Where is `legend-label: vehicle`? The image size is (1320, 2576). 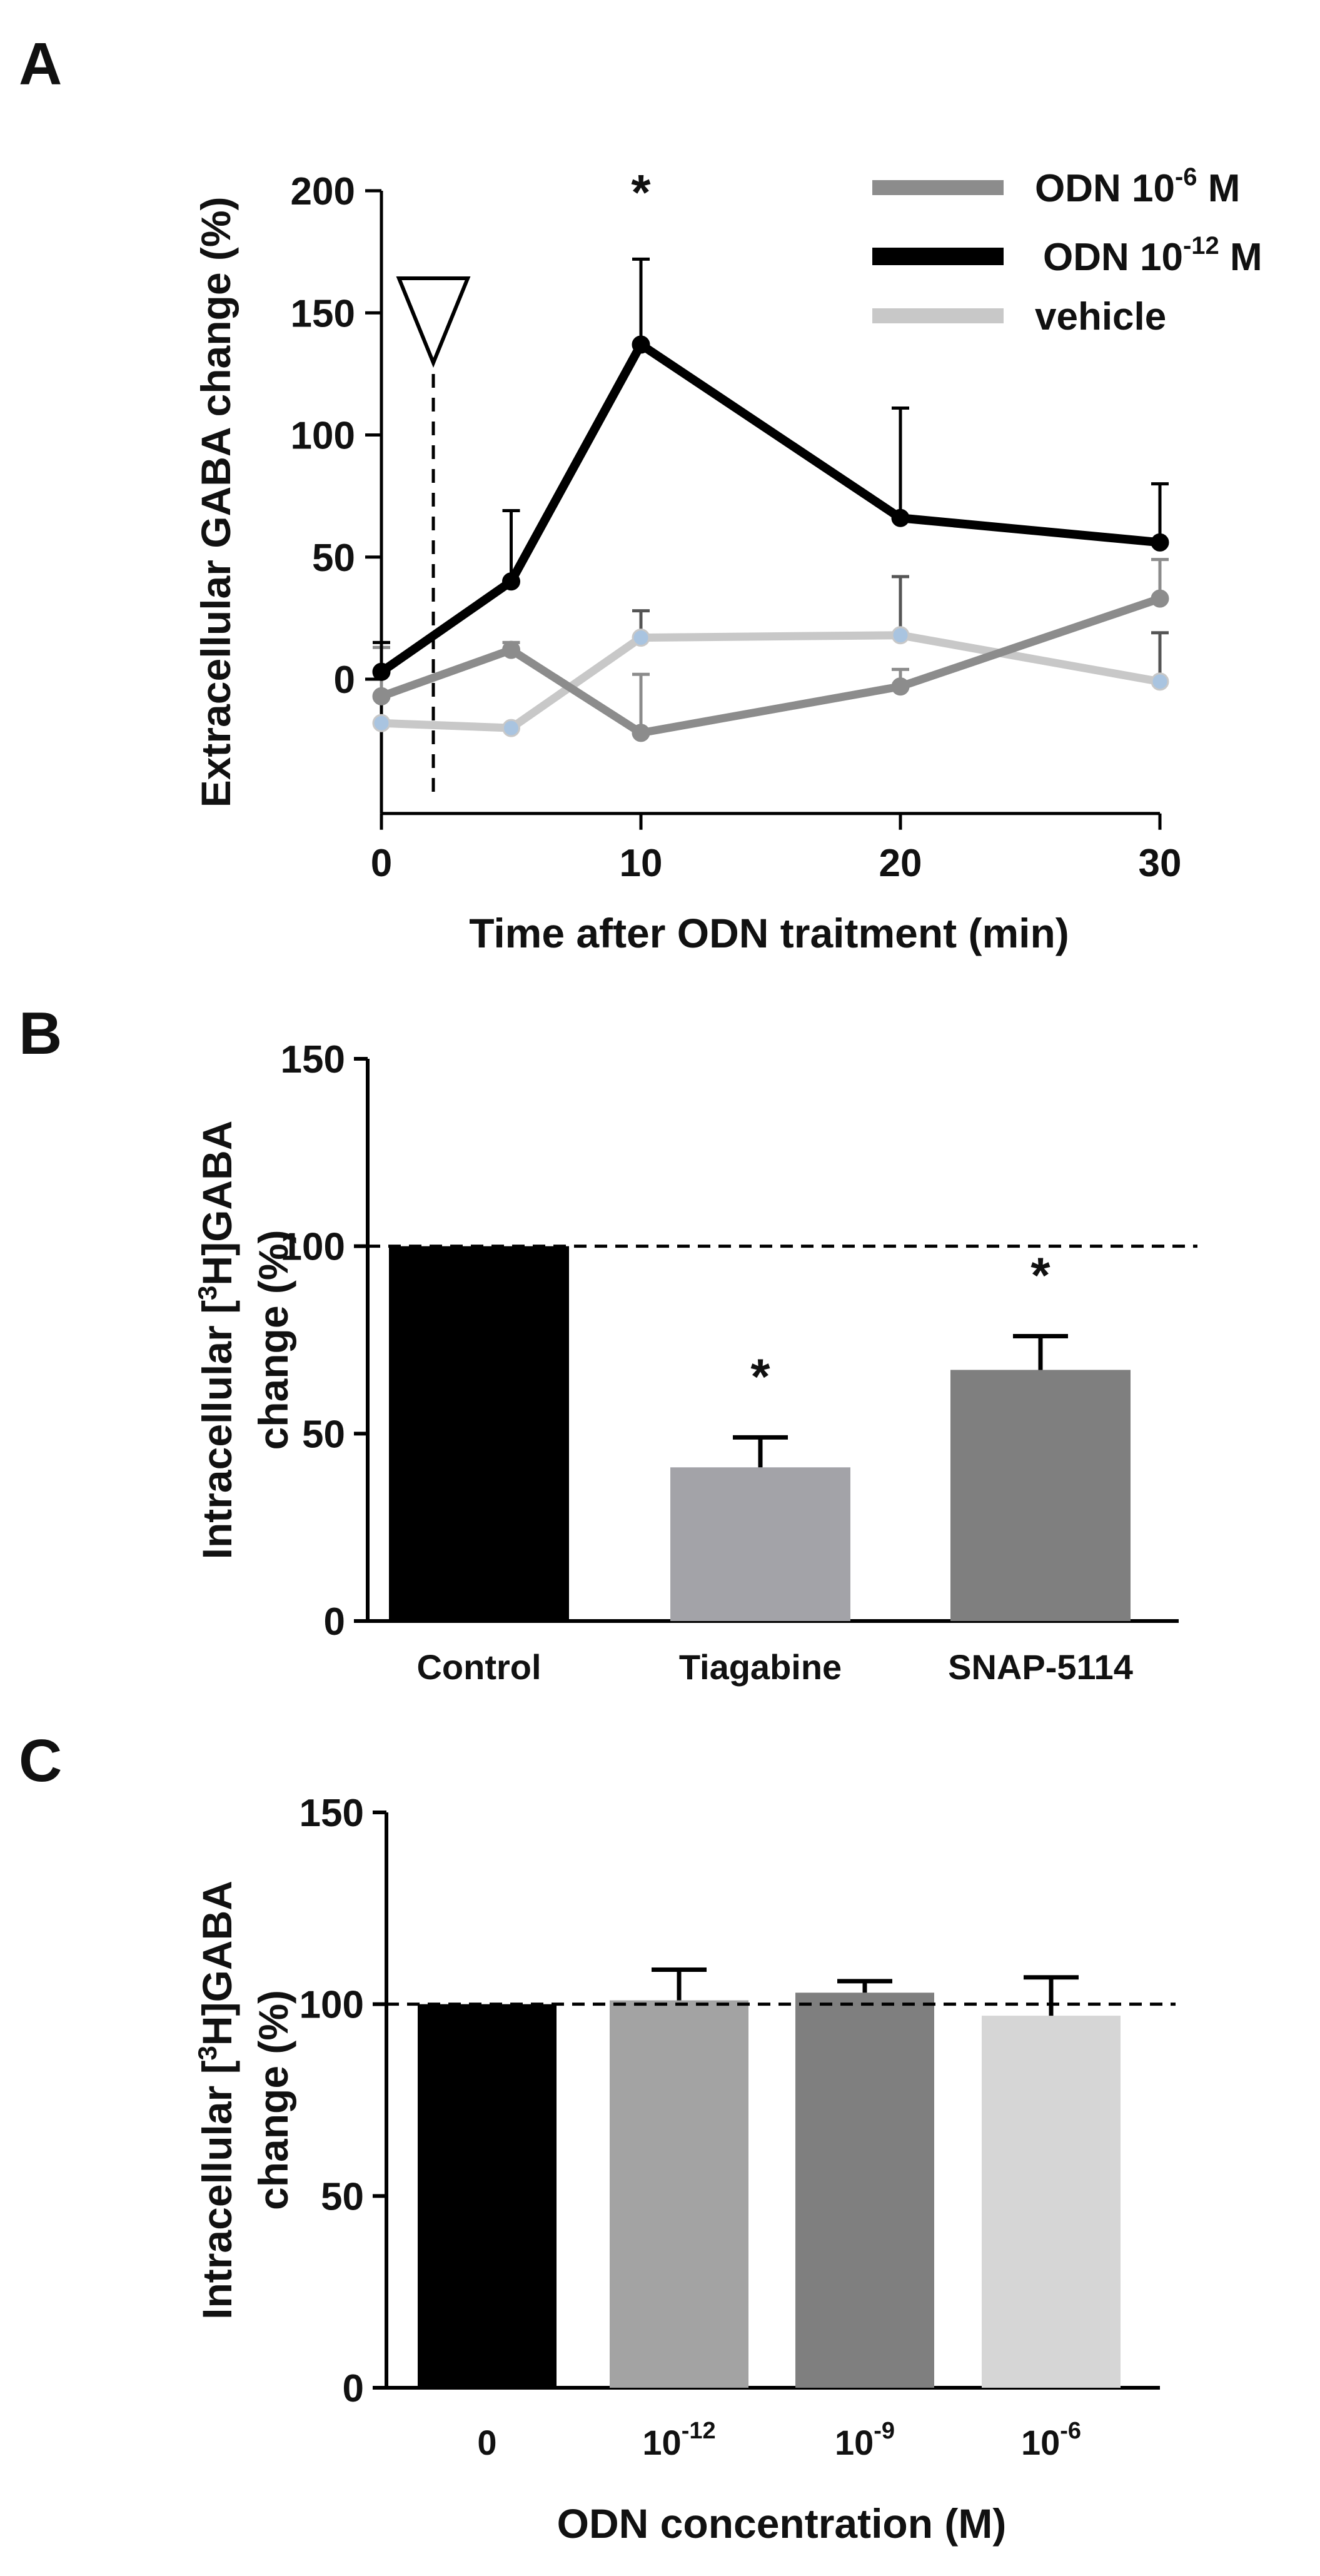 legend-label: vehicle is located at coordinates (1100, 316).